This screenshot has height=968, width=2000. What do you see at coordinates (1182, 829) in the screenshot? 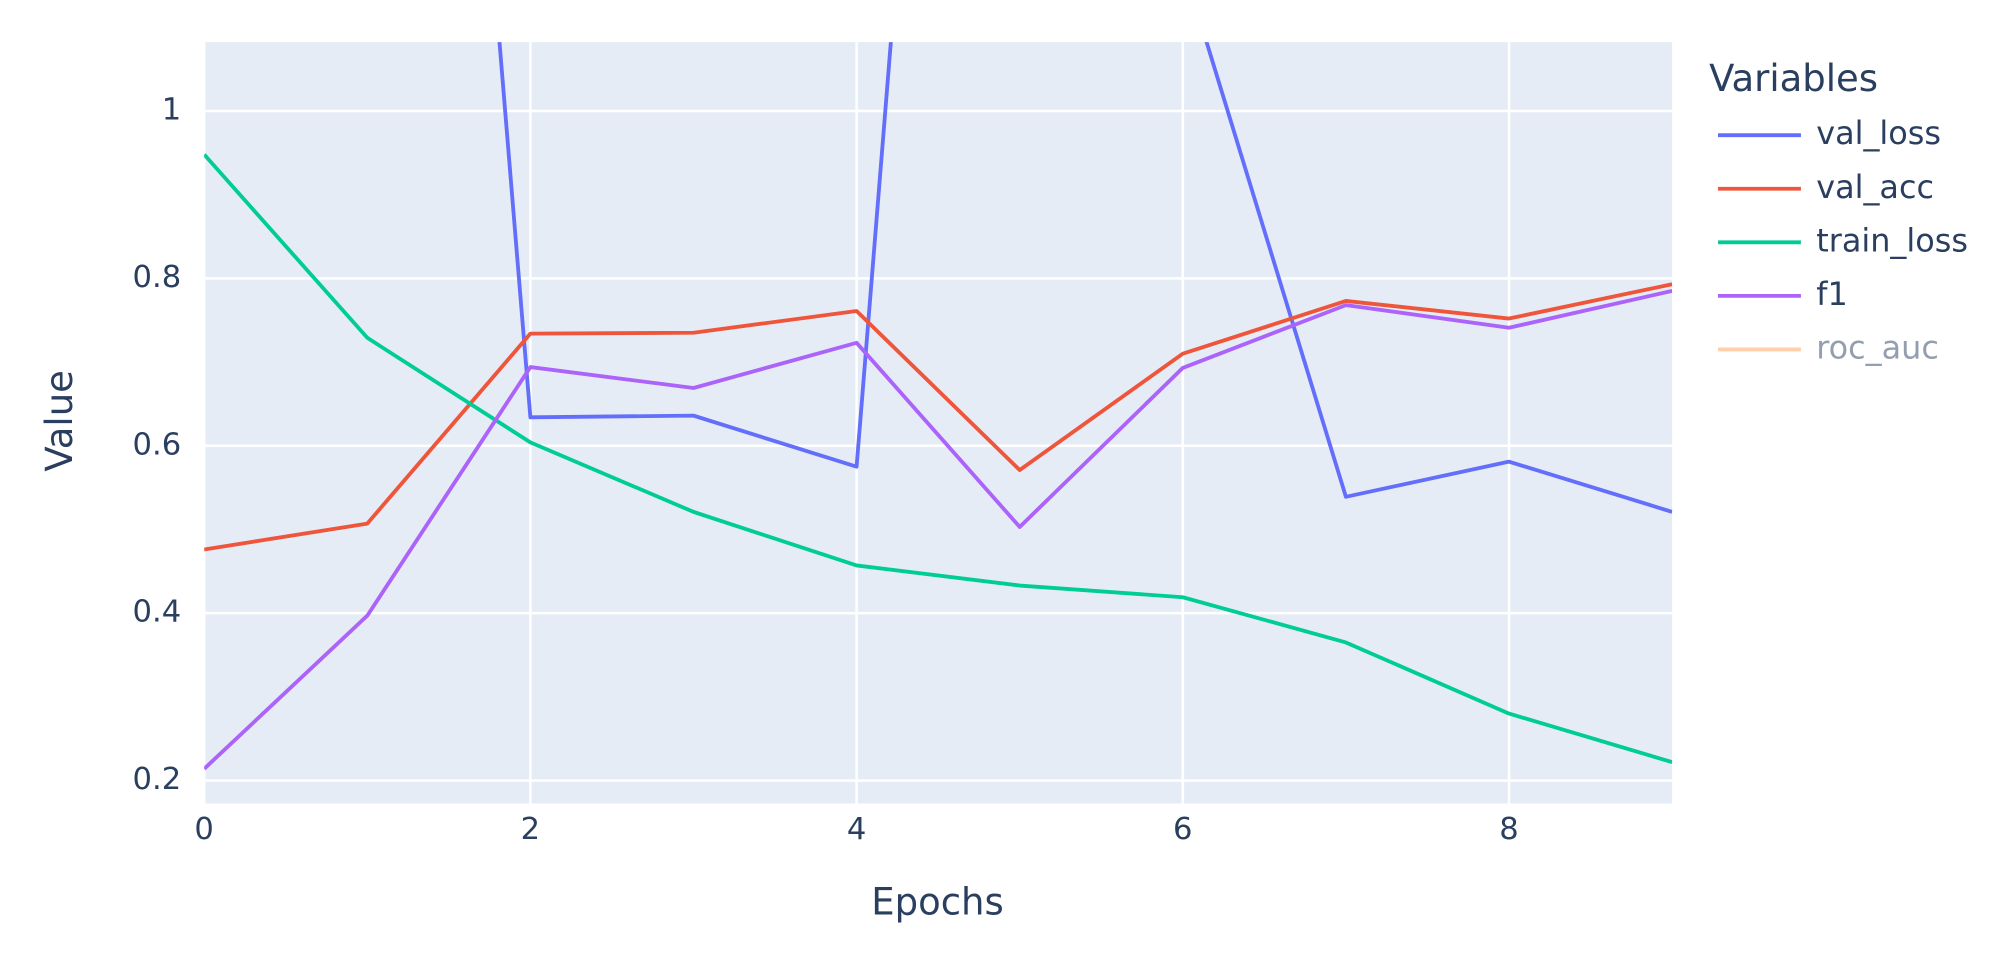
I see `x-tick-label: 6` at bounding box center [1182, 829].